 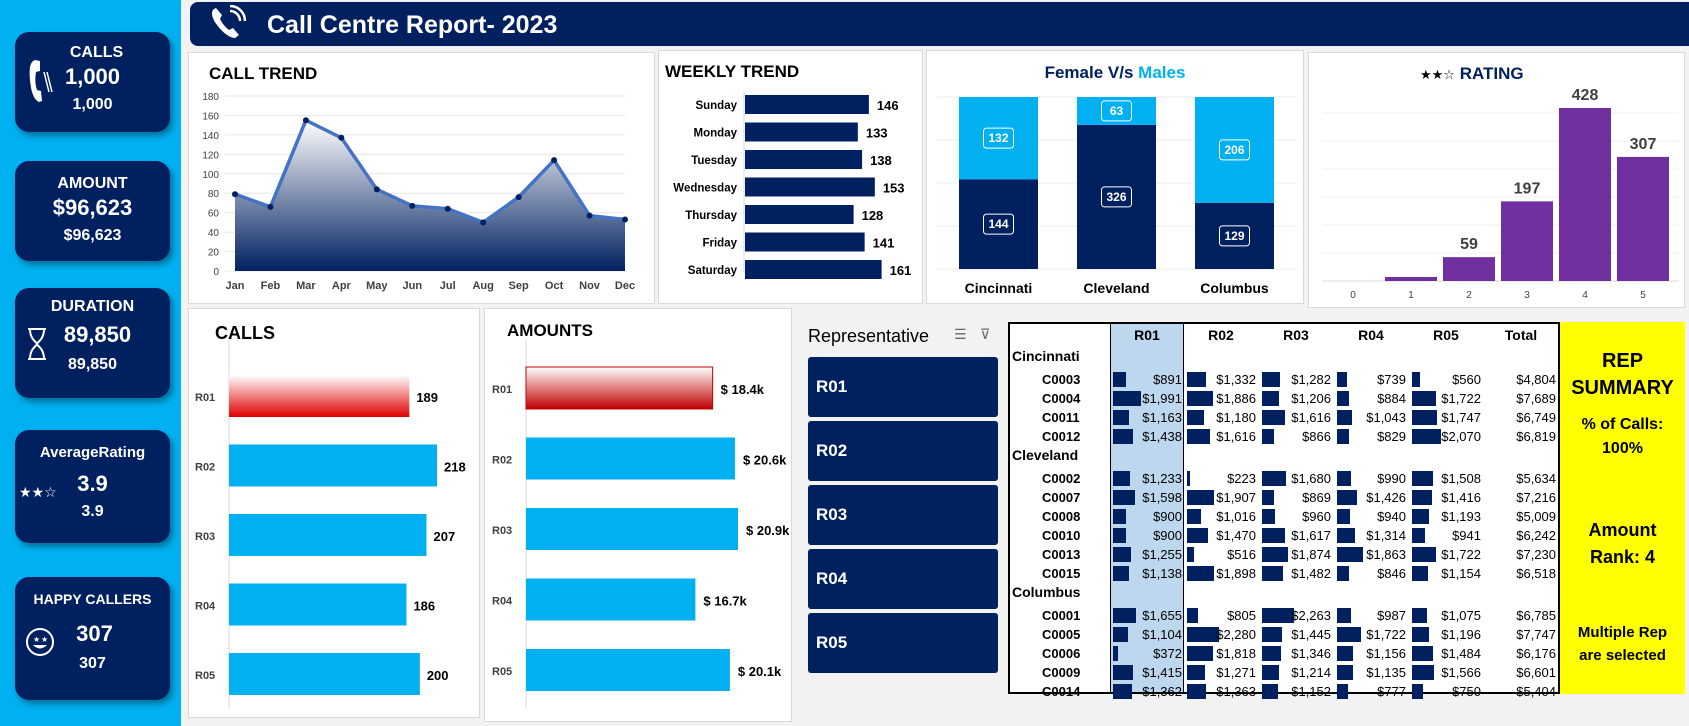 What do you see at coordinates (1536, 535) in the screenshot?
I see `pivot-row-total: $6,242` at bounding box center [1536, 535].